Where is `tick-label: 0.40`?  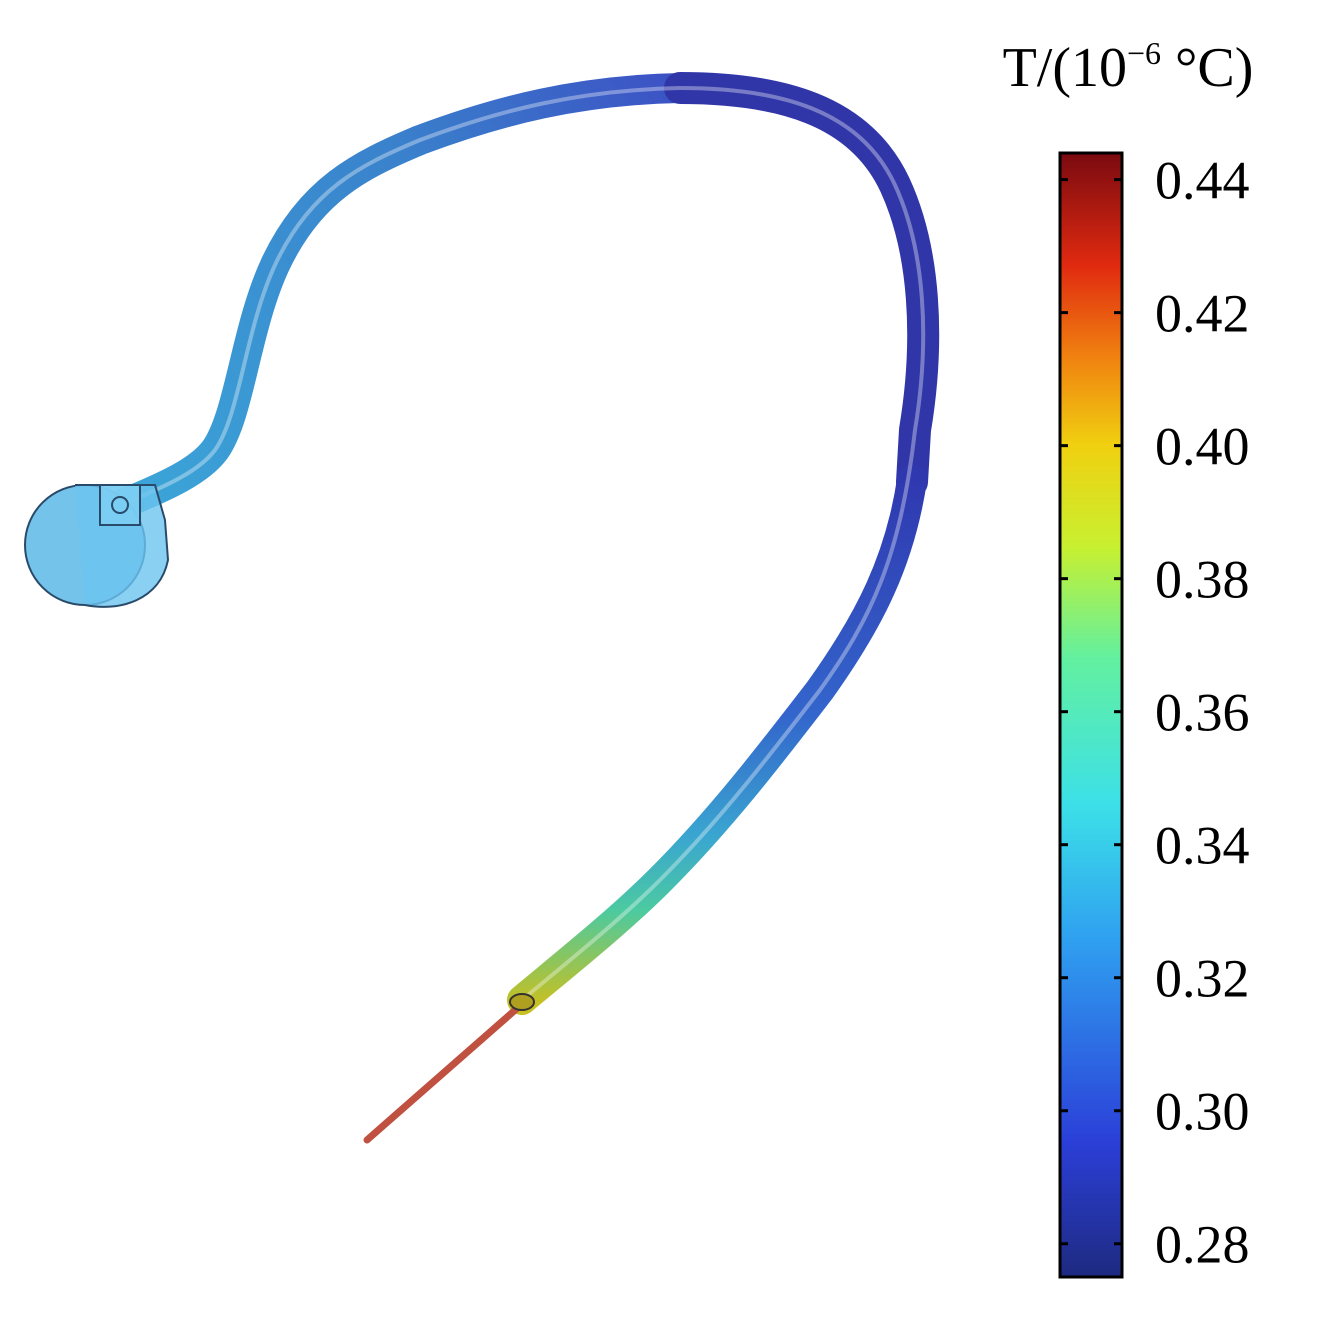 tick-label: 0.40 is located at coordinates (1202, 447).